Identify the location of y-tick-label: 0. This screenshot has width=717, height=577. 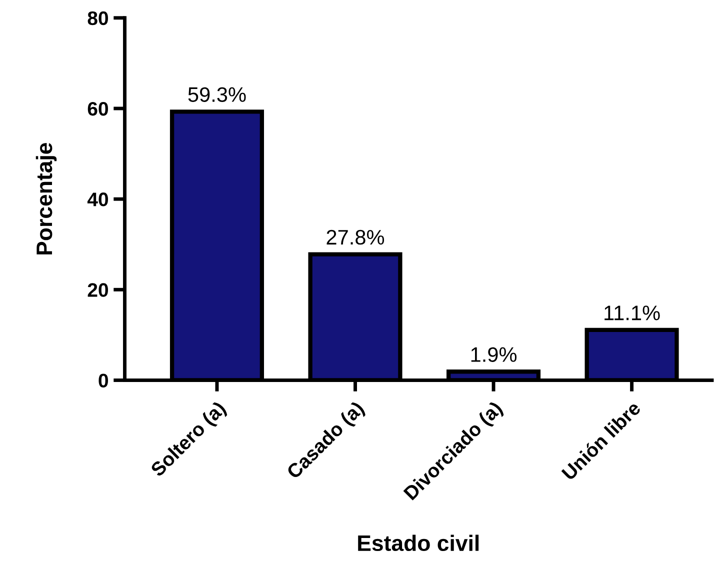
(103, 381).